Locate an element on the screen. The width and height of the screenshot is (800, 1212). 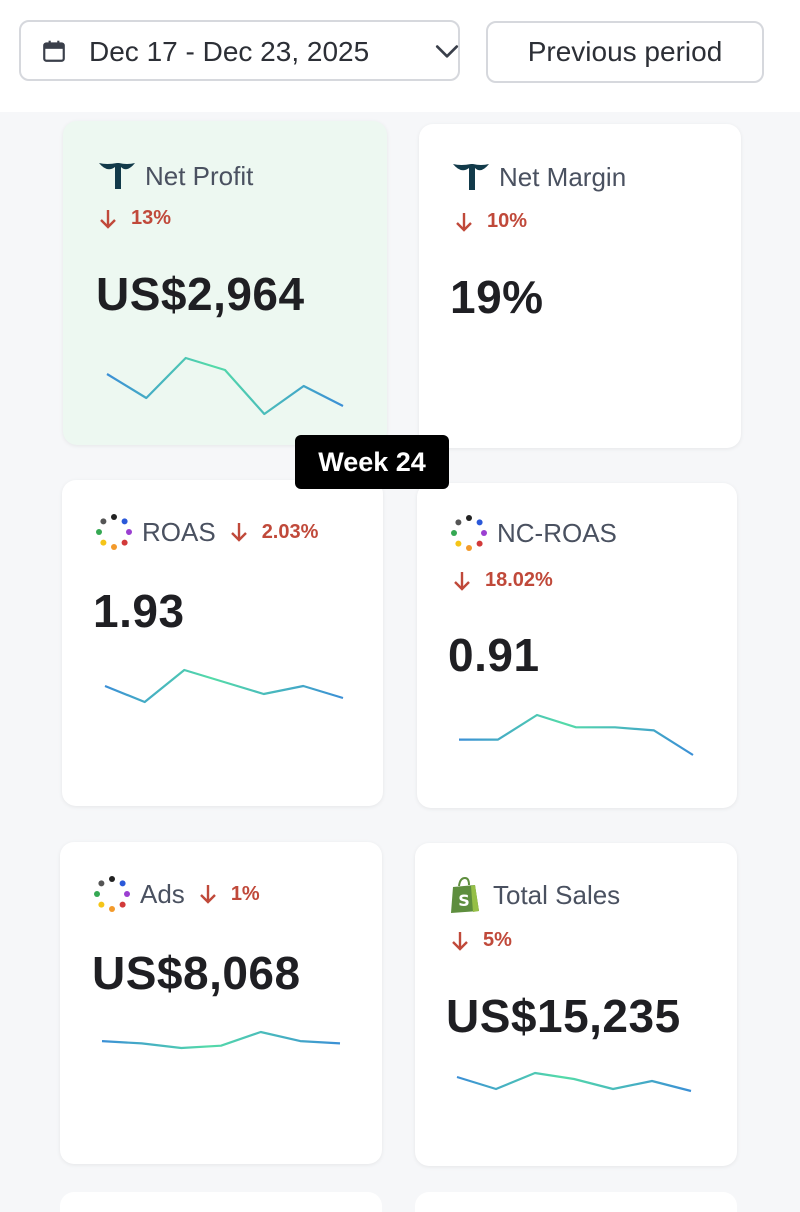
metric-title: ROAS is located at coordinates (179, 531).